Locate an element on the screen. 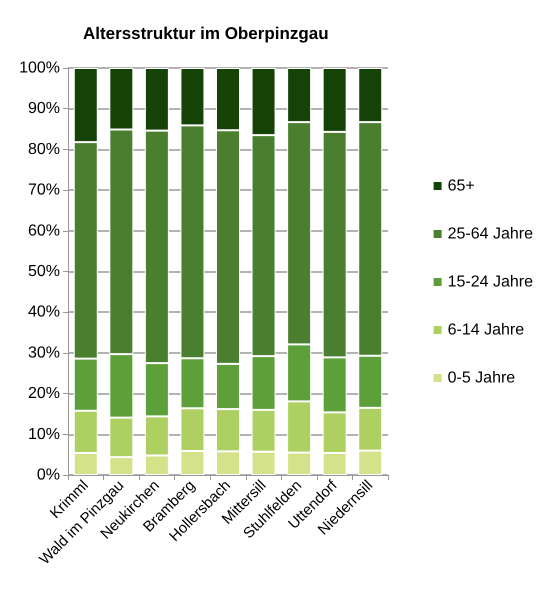  y-tick-label: 50% is located at coordinates (44, 271).